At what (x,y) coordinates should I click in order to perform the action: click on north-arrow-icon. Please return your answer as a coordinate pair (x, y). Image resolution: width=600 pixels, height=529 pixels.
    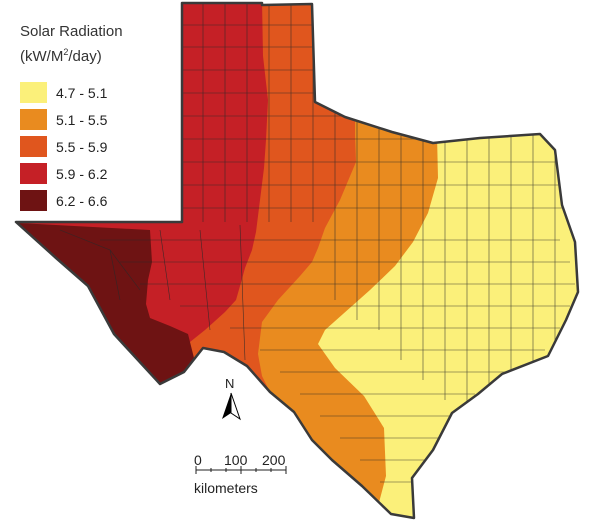
    Looking at the image, I should click on (231, 406).